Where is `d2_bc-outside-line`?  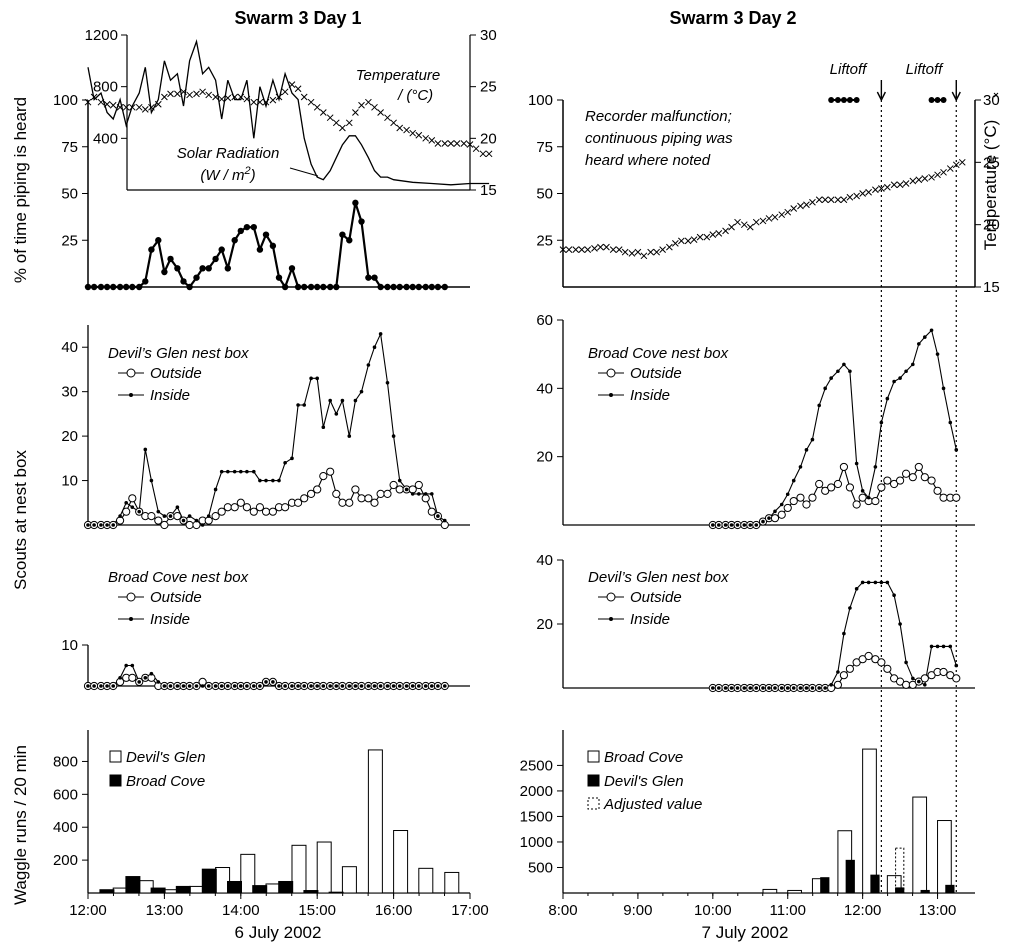
d2_bc-outside-line is located at coordinates (834, 495).